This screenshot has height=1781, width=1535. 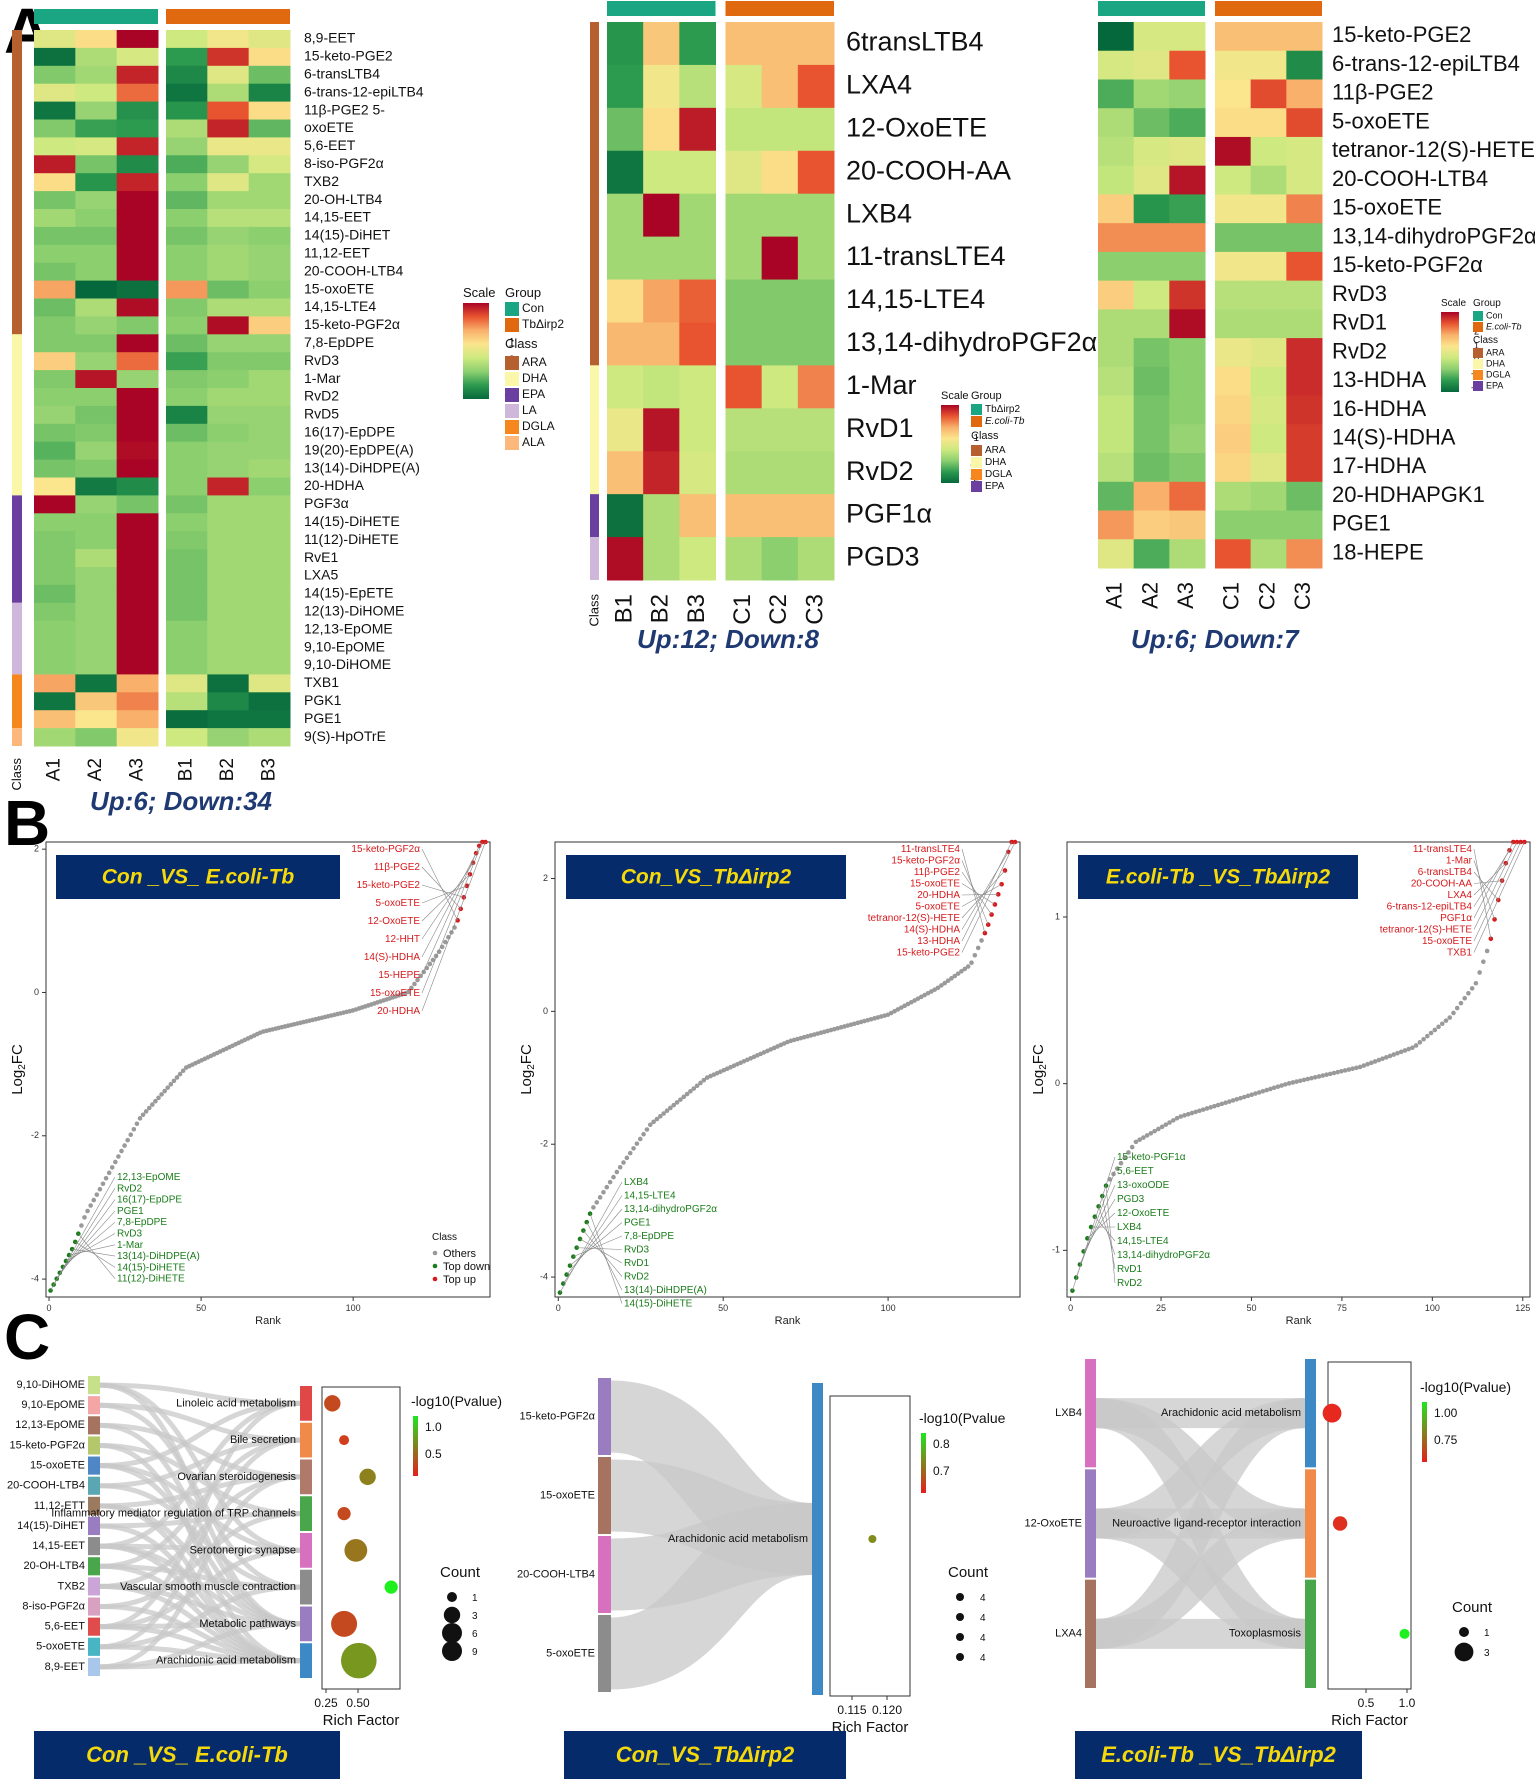 What do you see at coordinates (475, 1634) in the screenshot?
I see `size-legend-value: 6` at bounding box center [475, 1634].